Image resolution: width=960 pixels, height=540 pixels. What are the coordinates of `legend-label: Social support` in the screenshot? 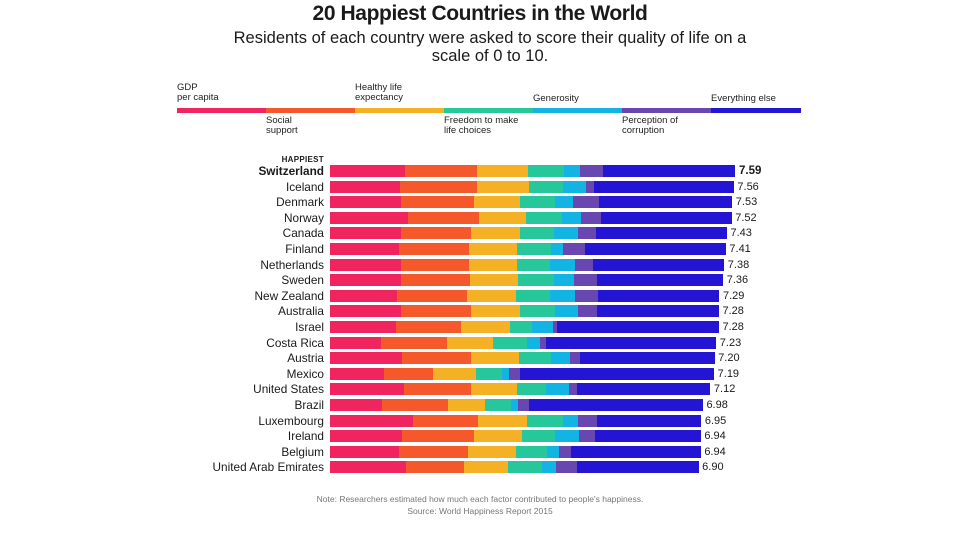 It's located at (282, 125).